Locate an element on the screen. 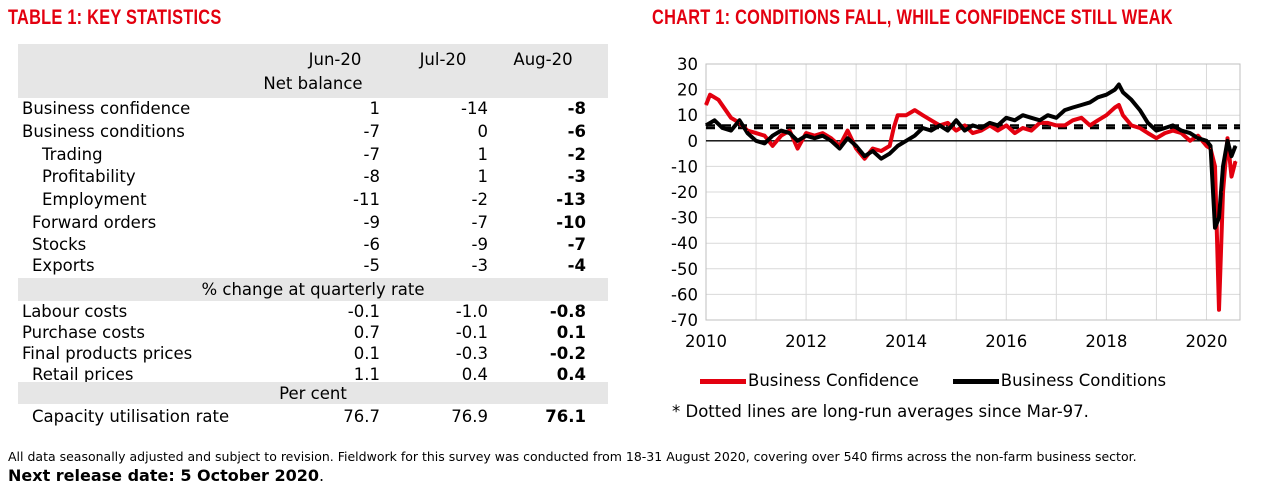 The image size is (1262, 491). table-header-band is located at coordinates (313, 71).